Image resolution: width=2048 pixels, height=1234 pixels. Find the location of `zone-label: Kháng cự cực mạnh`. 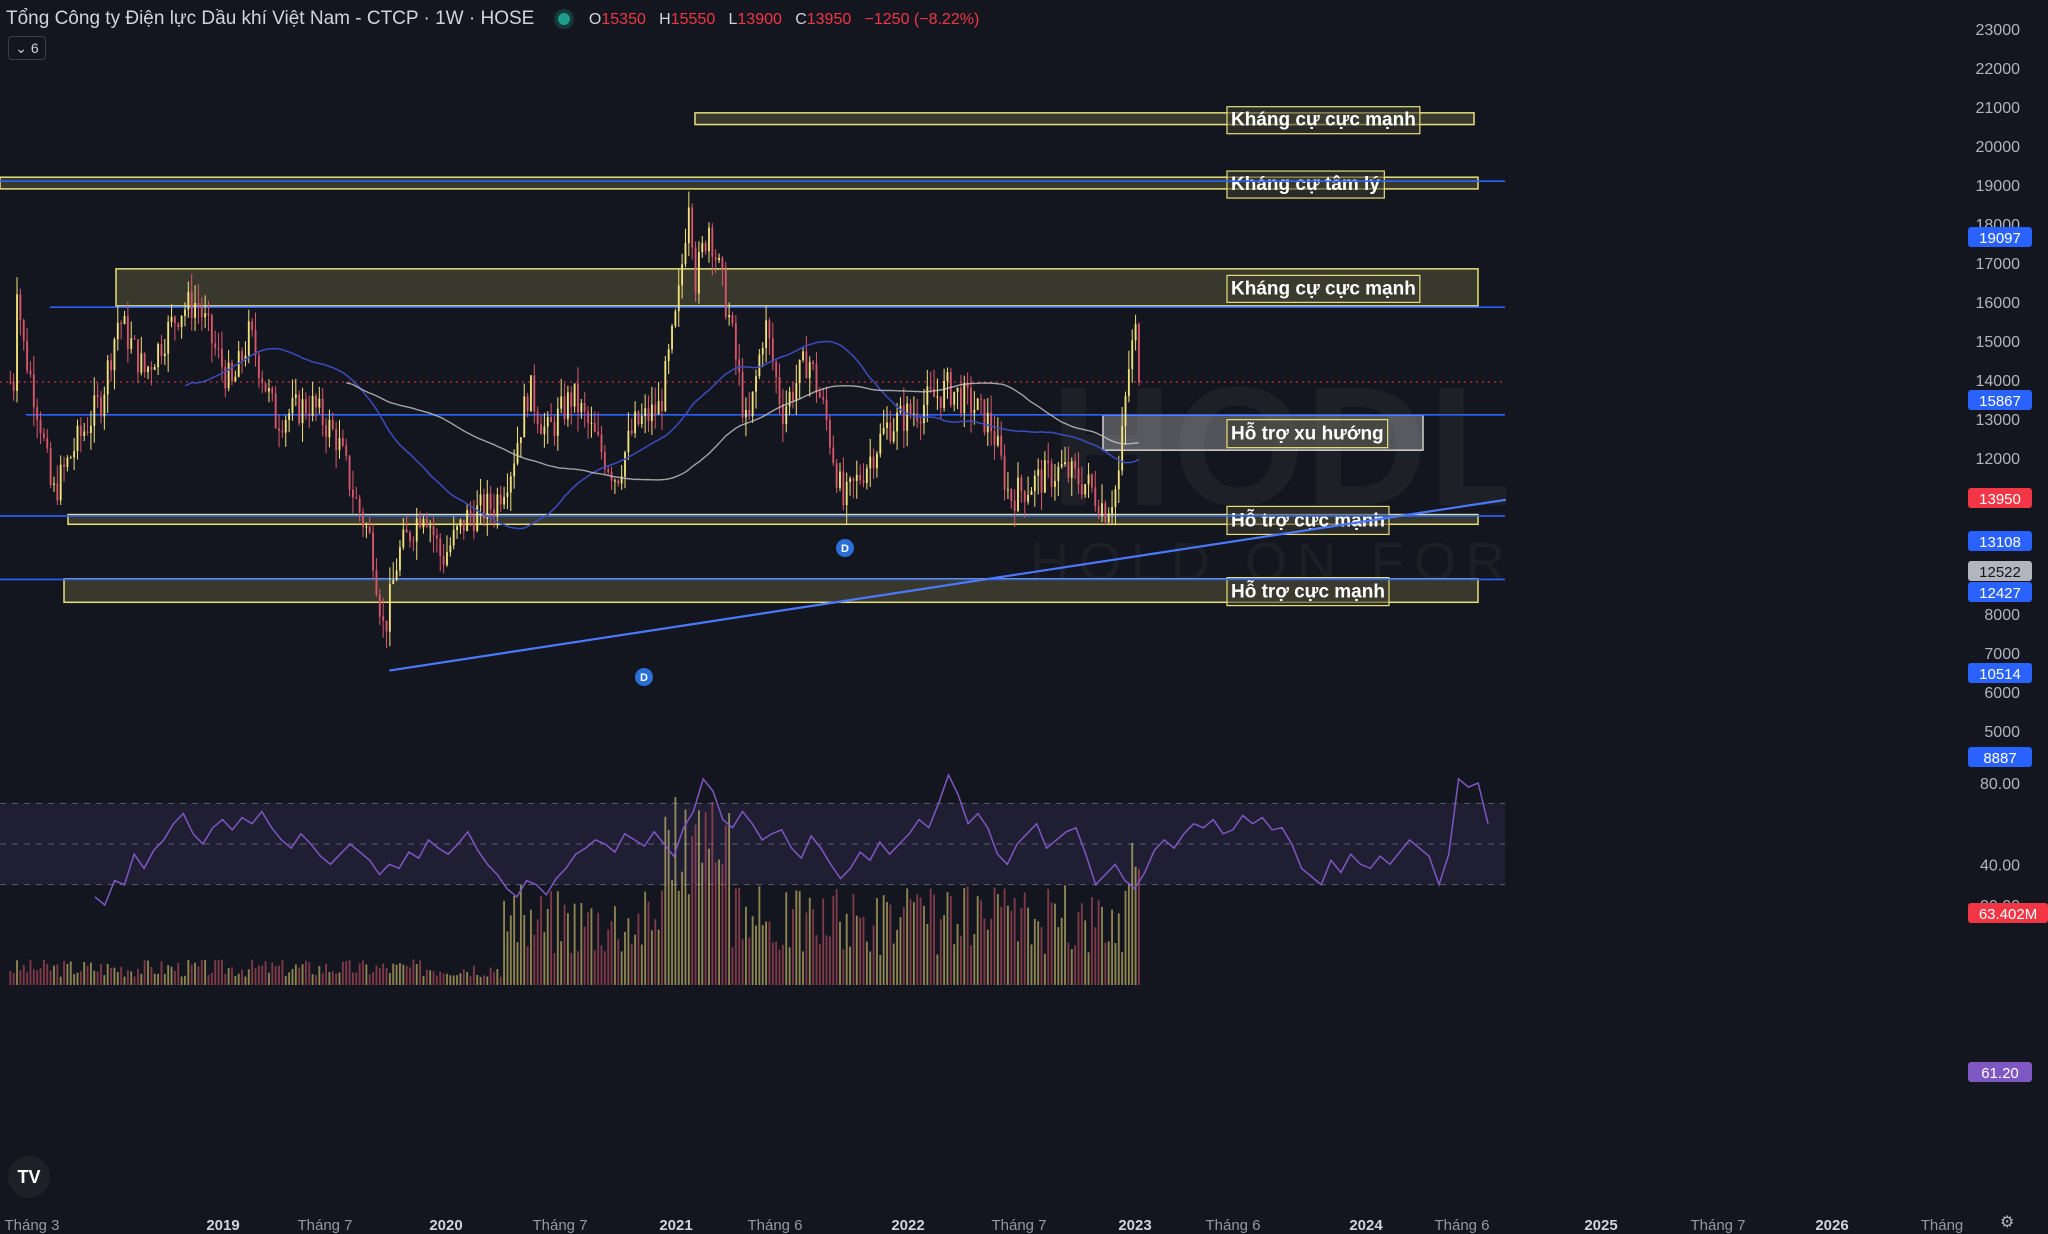

zone-label: Kháng cự cực mạnh is located at coordinates (1323, 120).